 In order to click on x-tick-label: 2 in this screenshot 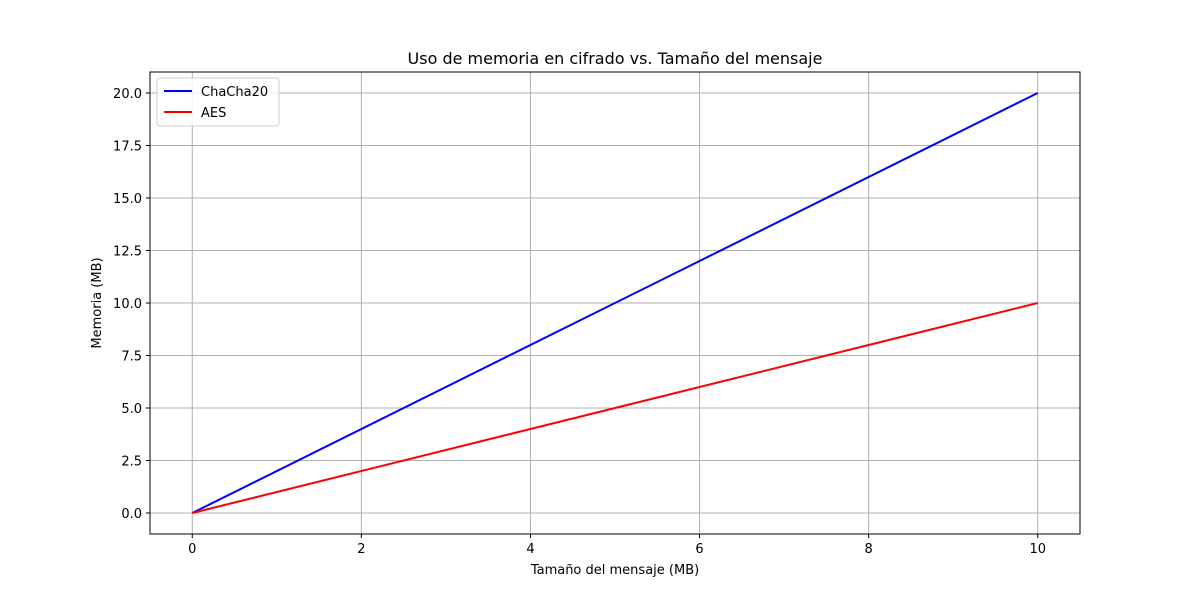, I will do `click(361, 549)`.